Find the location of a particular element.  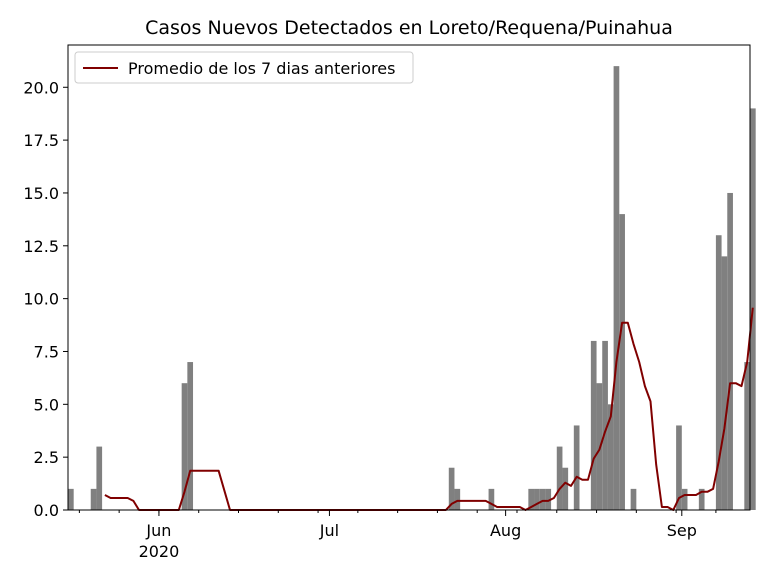

legend-label: Promedio de los 7 dias anteriores is located at coordinates (261, 68).